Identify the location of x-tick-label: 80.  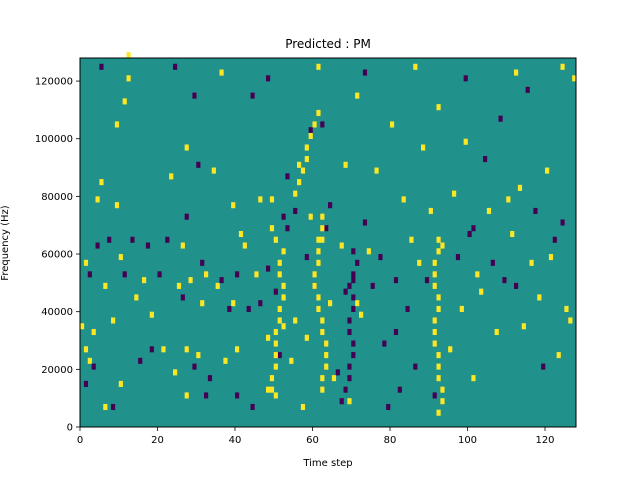
(390, 440).